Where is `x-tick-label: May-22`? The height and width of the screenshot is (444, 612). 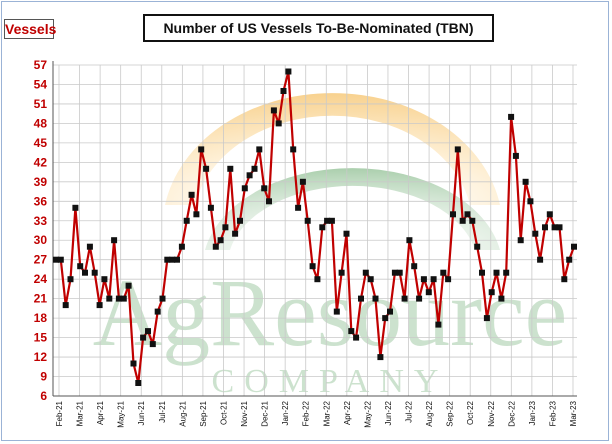
x-tick-label: May-22 is located at coordinates (367, 413).